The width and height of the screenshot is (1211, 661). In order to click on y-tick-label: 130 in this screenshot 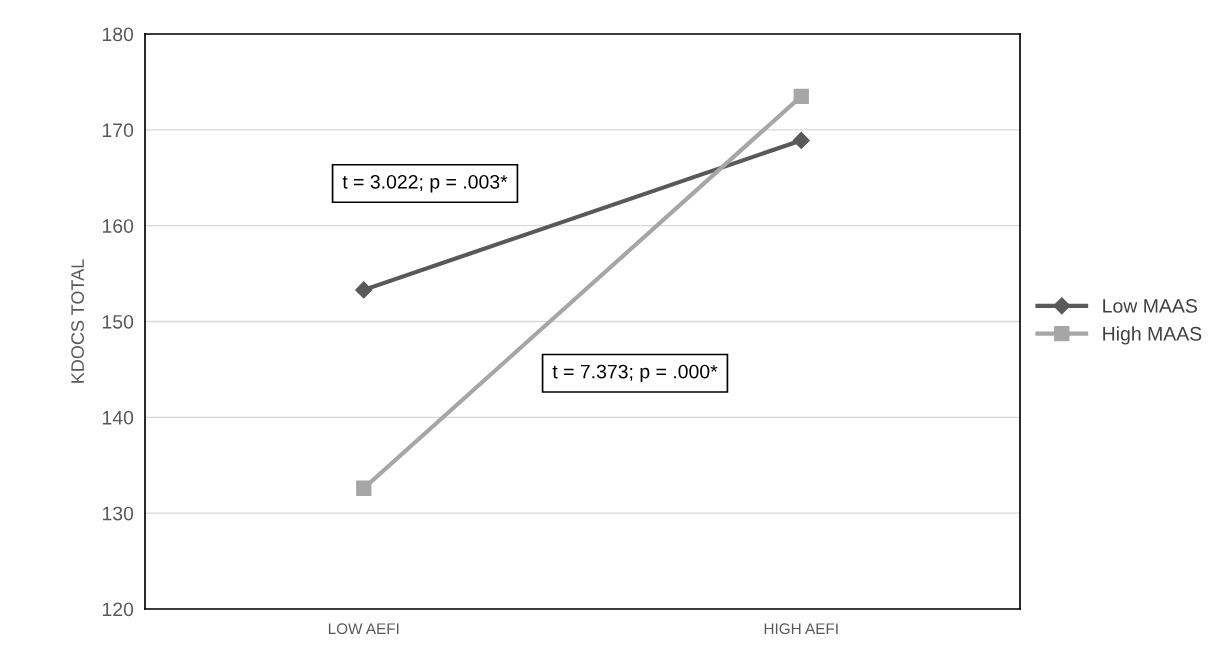, I will do `click(118, 513)`.